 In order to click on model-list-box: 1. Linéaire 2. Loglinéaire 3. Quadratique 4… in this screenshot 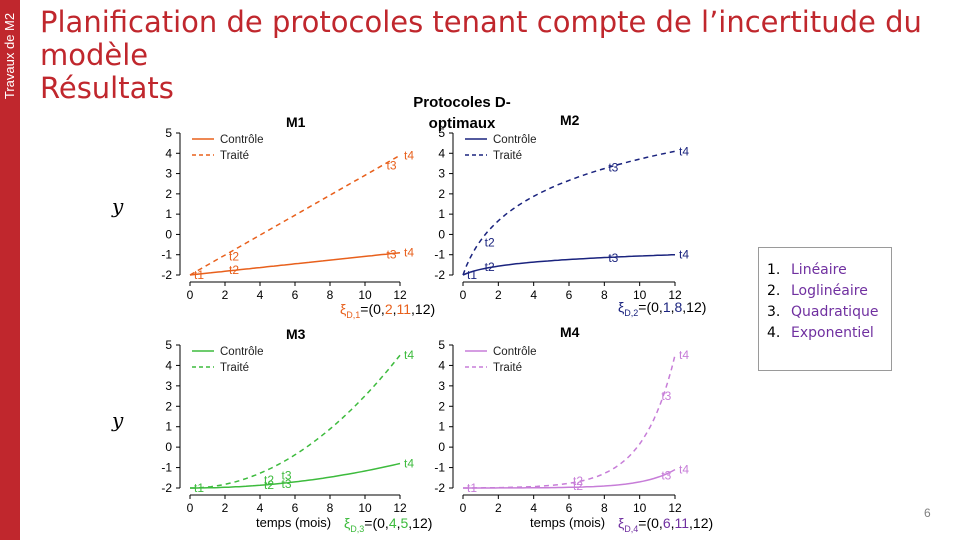, I will do `click(825, 309)`.